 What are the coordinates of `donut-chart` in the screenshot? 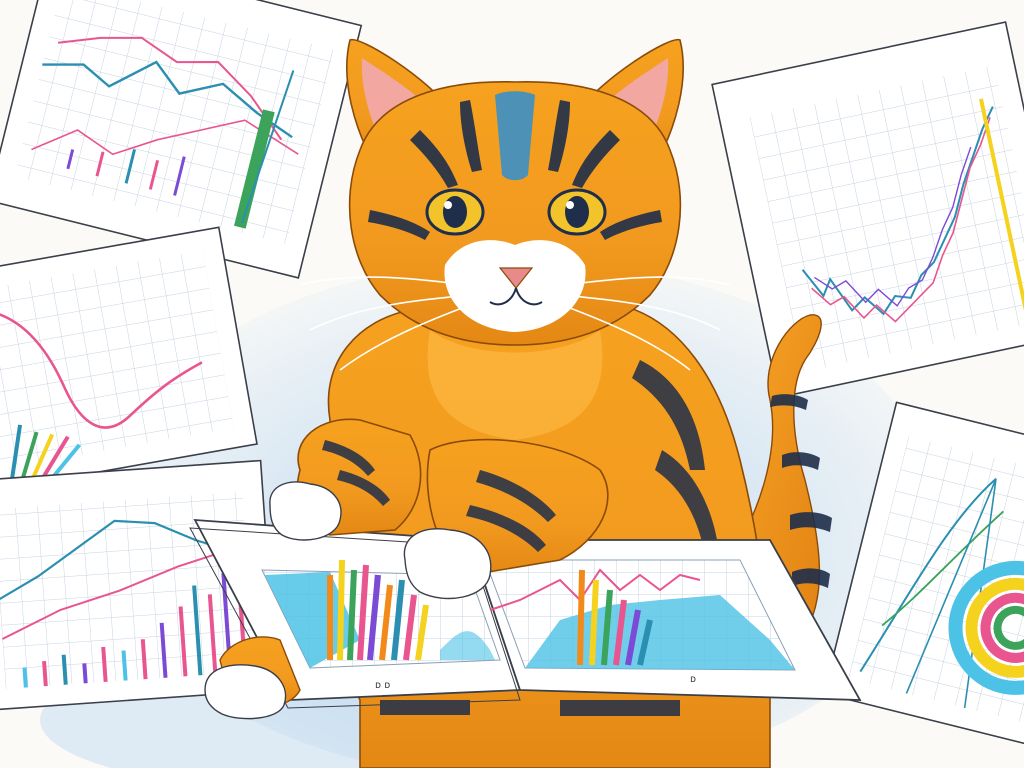 It's located at (986, 627).